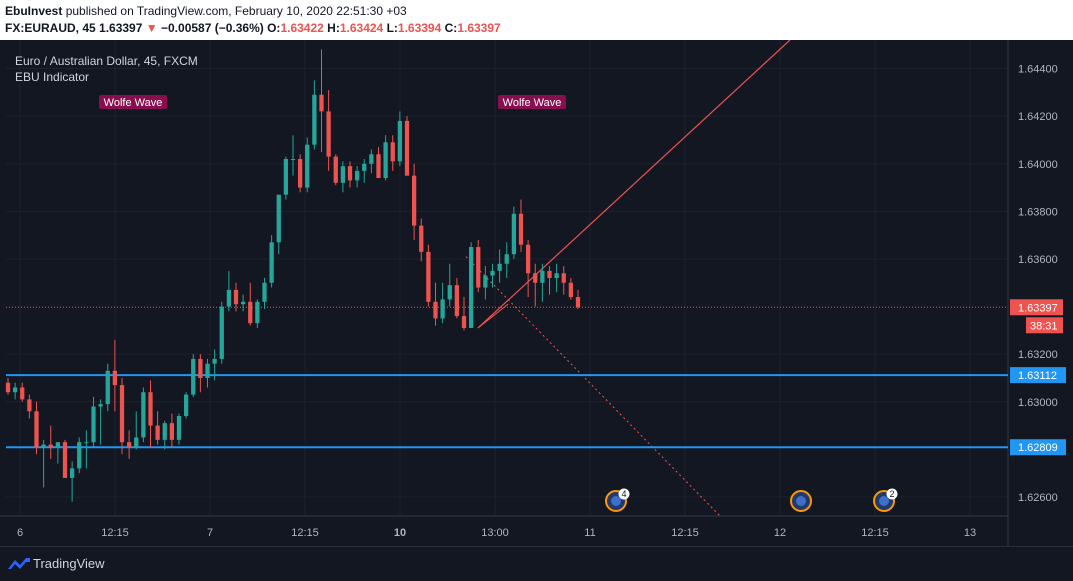  What do you see at coordinates (1038, 117) in the screenshot?
I see `price-axis-label: 1.64200` at bounding box center [1038, 117].